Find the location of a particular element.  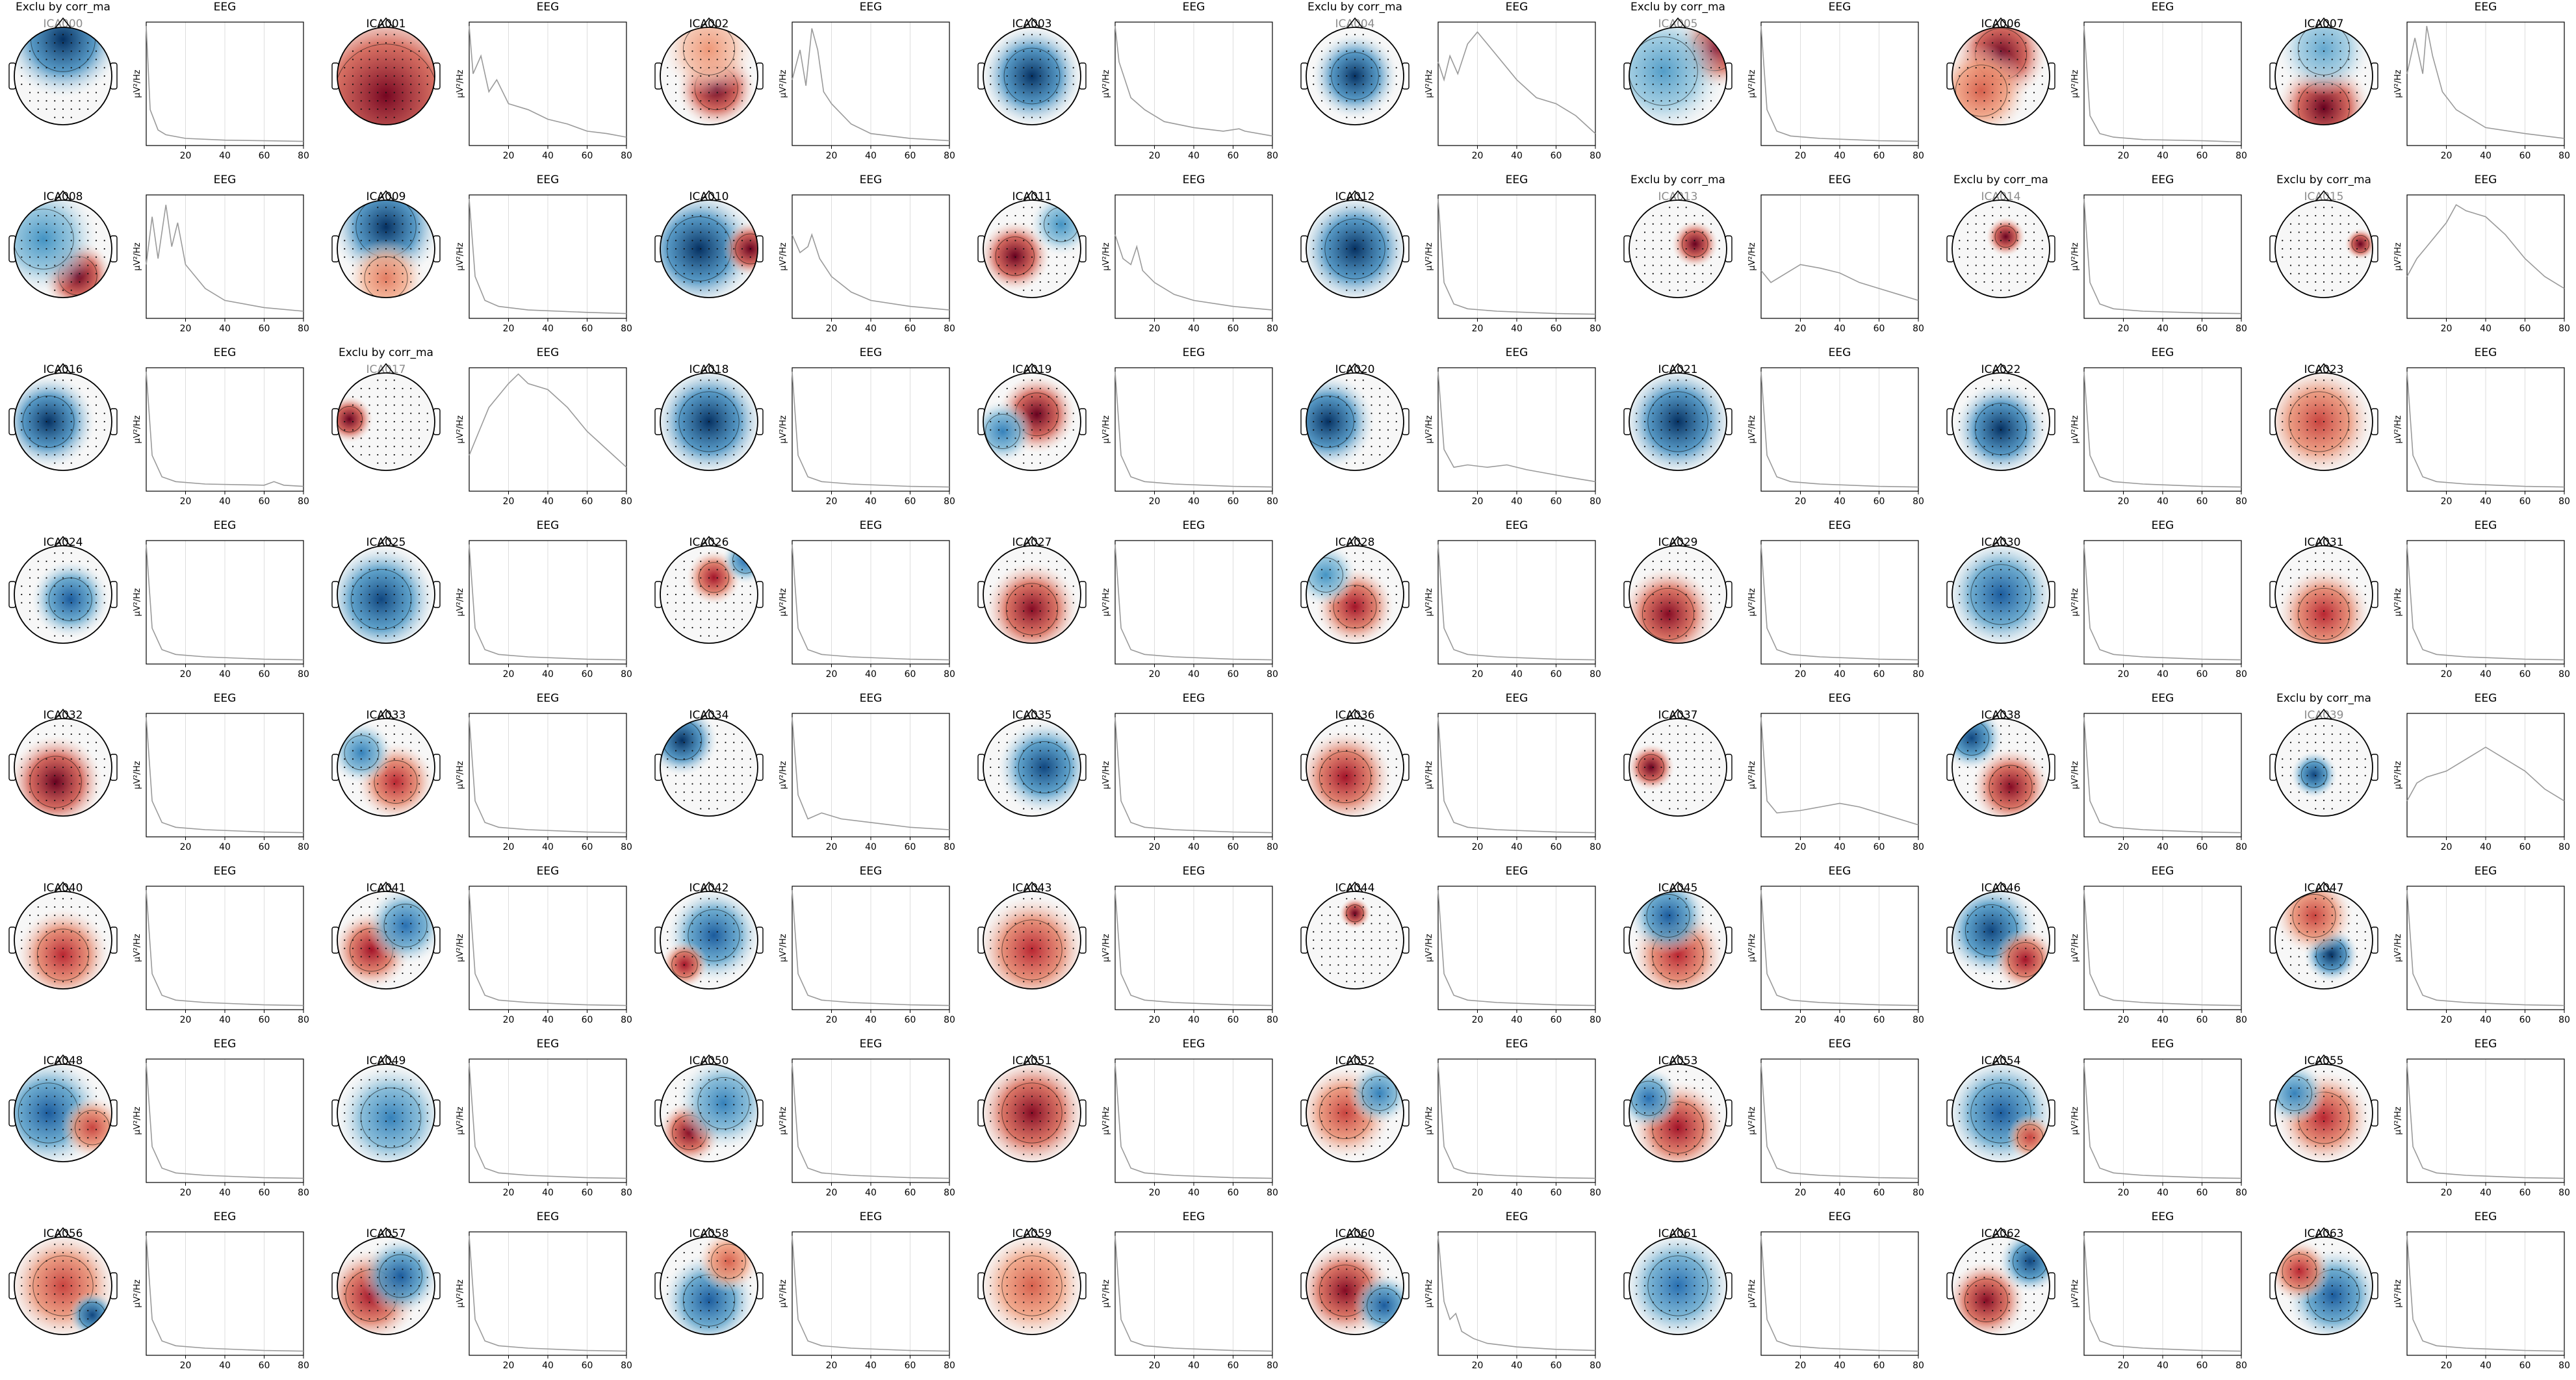

component-label: ICA003 is located at coordinates (1032, 25).